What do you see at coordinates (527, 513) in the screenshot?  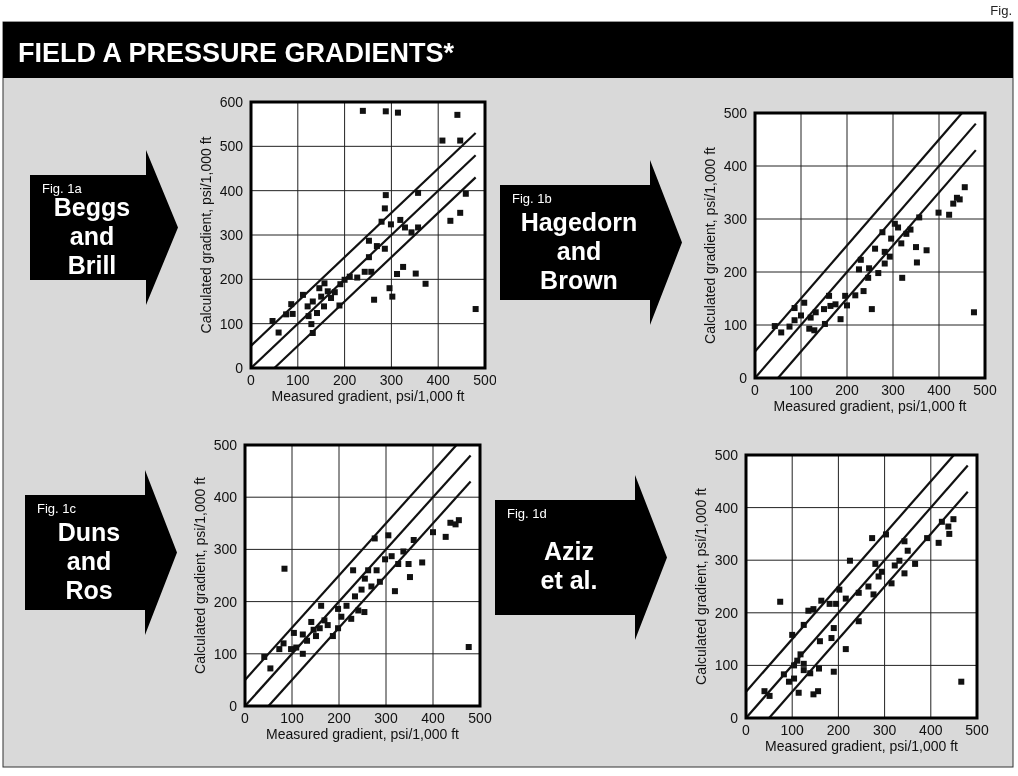 I see `caption: Fig. 1d` at bounding box center [527, 513].